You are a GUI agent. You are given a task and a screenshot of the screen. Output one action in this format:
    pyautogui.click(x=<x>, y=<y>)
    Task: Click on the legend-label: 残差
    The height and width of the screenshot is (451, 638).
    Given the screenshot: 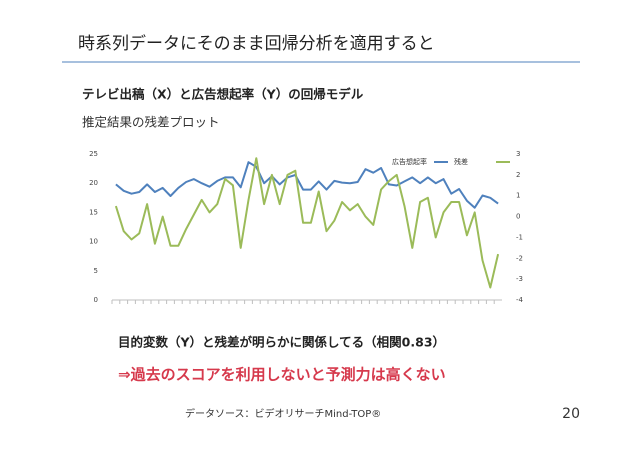 What is the action you would take?
    pyautogui.click(x=461, y=161)
    